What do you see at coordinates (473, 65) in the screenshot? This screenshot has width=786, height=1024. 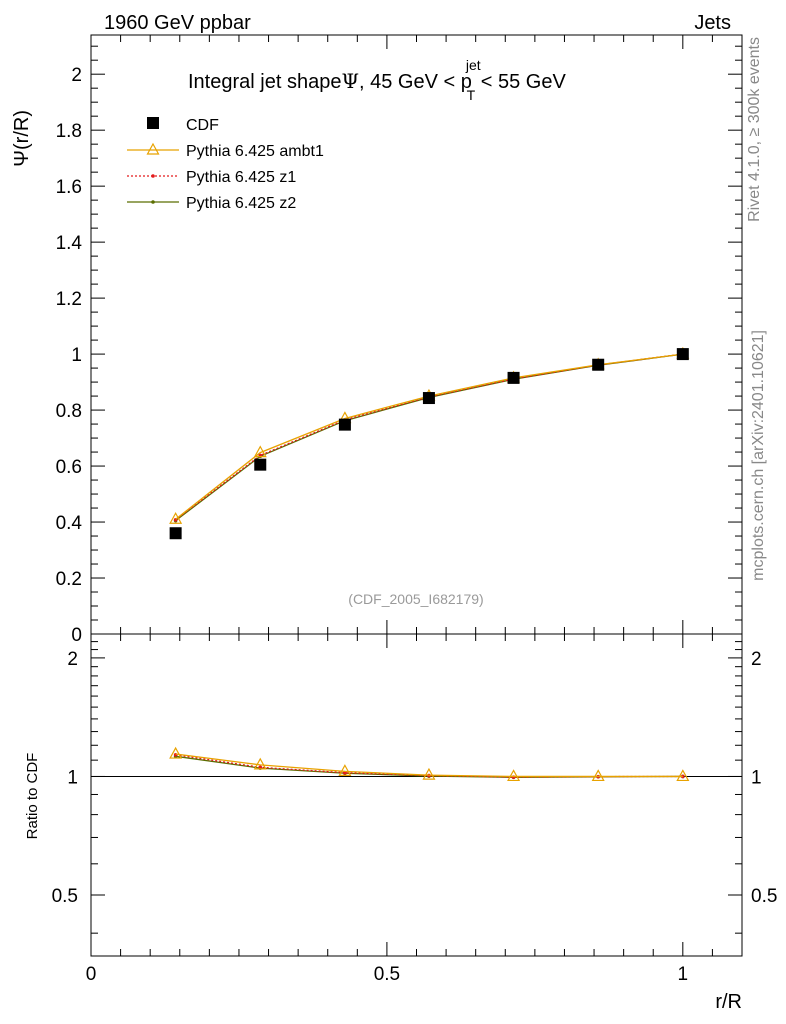 I see `title-superscript: jet` at bounding box center [473, 65].